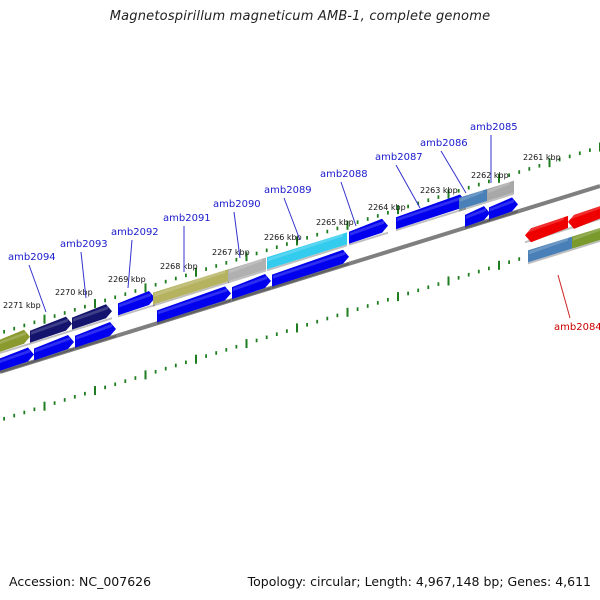  Describe the element at coordinates (84, 244) in the screenshot. I see `gene-label: amb2093` at that location.